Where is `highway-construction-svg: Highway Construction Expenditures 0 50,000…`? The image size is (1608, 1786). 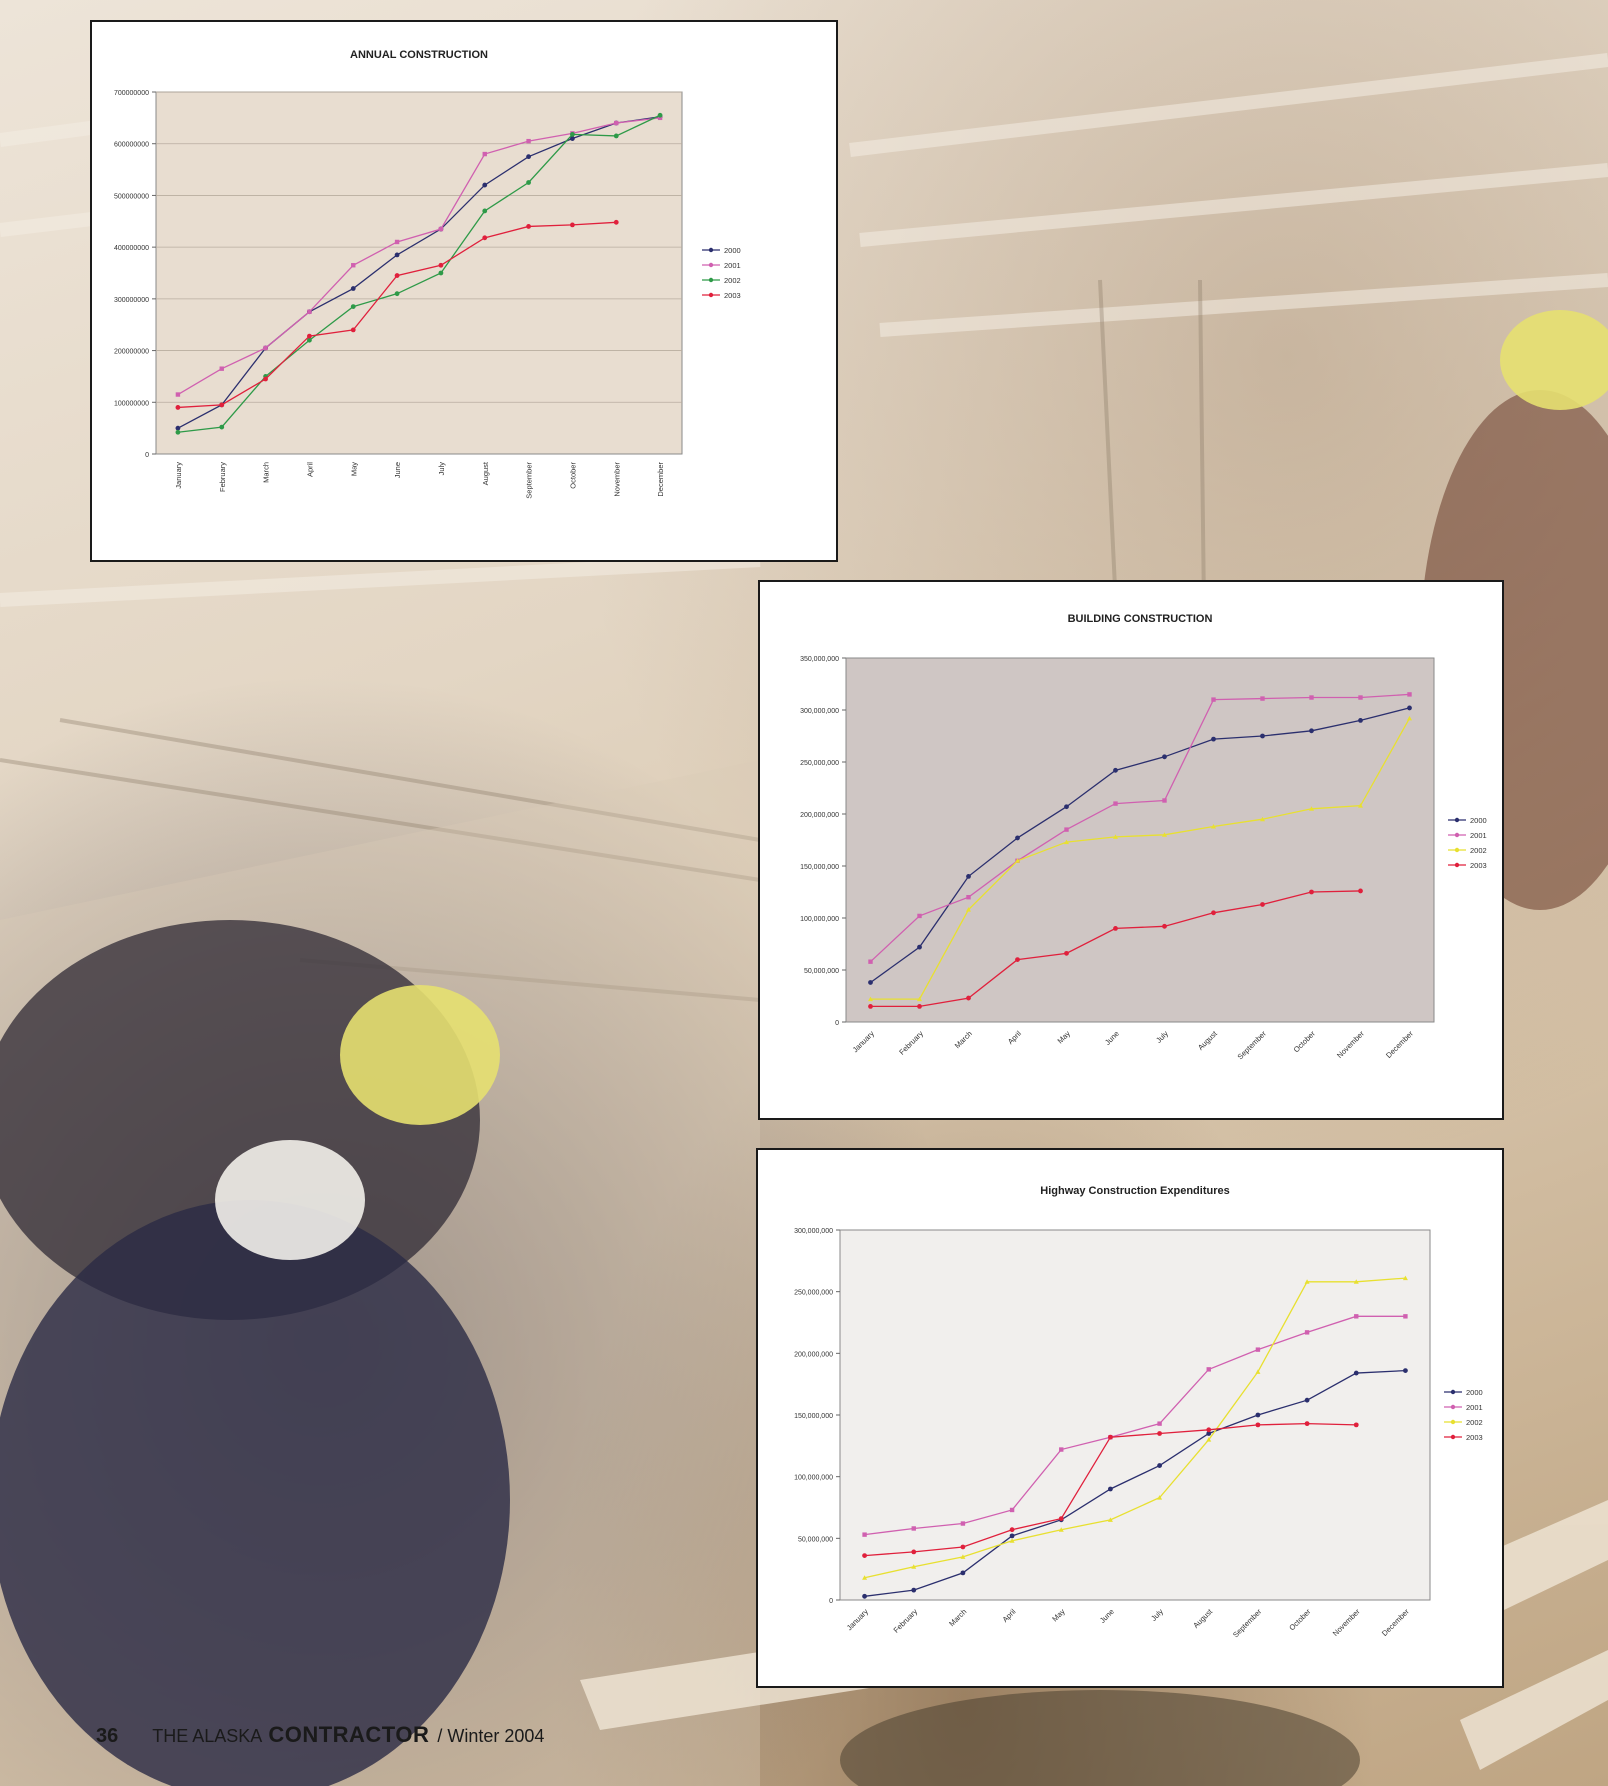
highway-construction-svg: Highway Construction Expenditures 0 50,000… is located at coordinates (1138, 1412).